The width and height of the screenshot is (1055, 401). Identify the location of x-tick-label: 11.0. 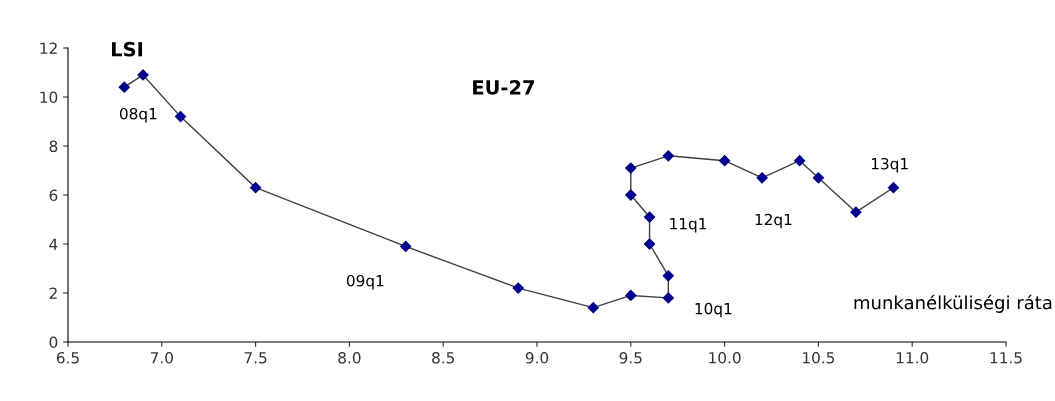
(912, 357).